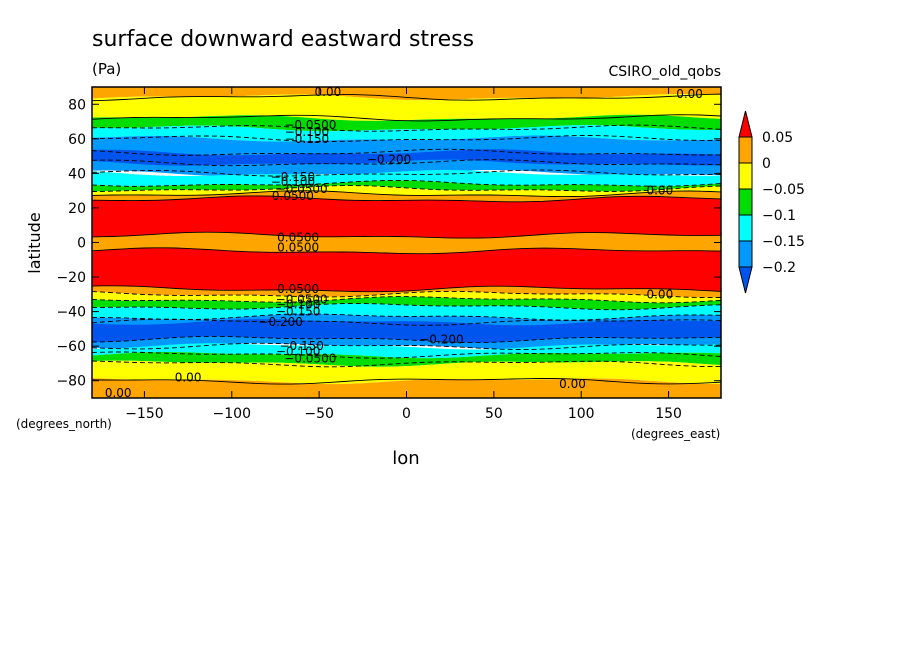  What do you see at coordinates (77, 140) in the screenshot?
I see `y-tick-label: 60` at bounding box center [77, 140].